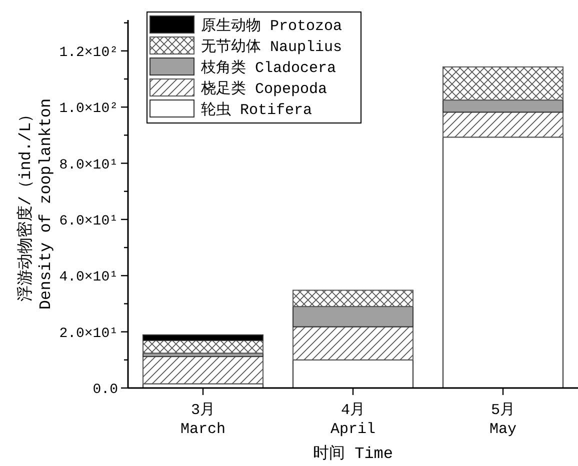  Describe the element at coordinates (503, 420) in the screenshot. I see `x-tick-label: 5月 May` at that location.